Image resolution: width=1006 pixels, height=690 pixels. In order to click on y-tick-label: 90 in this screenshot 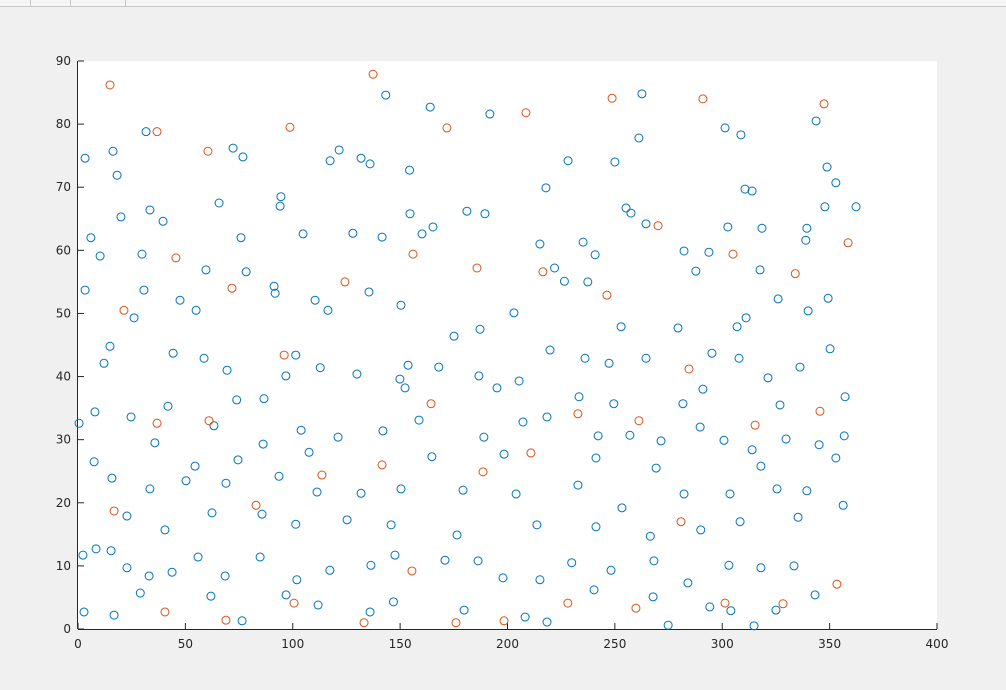, I will do `click(63, 61)`.